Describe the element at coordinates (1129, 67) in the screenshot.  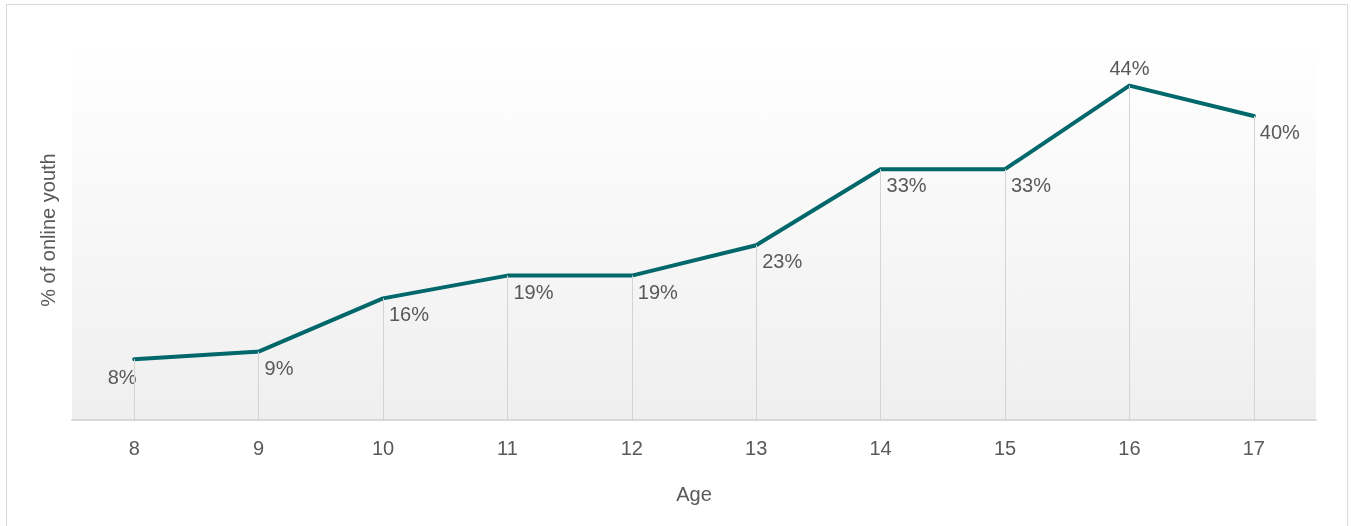
I see `data-label: 44%` at that location.